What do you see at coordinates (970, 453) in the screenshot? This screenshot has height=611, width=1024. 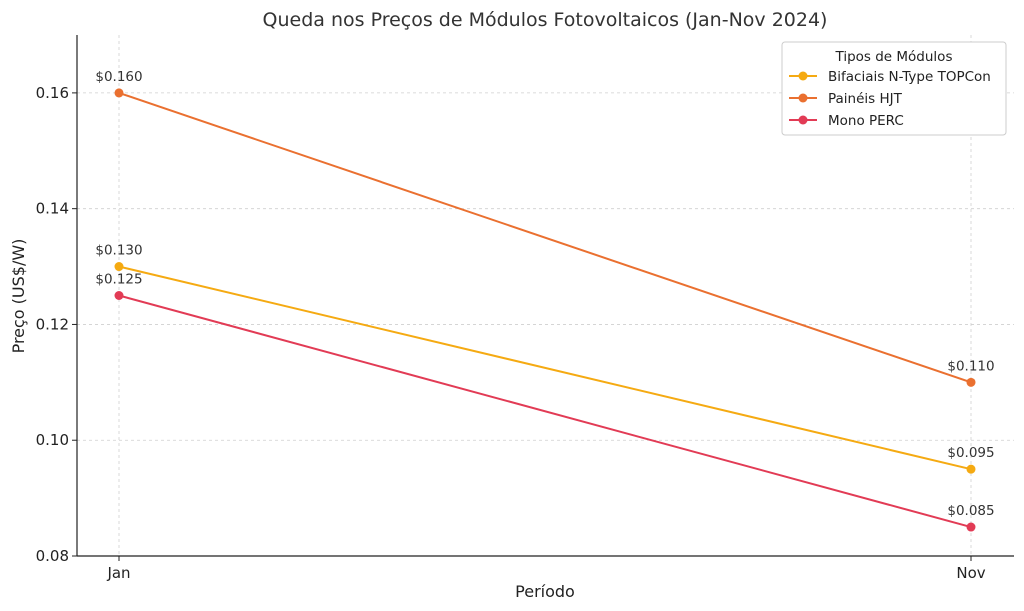 I see `data-label: $0.095` at bounding box center [970, 453].